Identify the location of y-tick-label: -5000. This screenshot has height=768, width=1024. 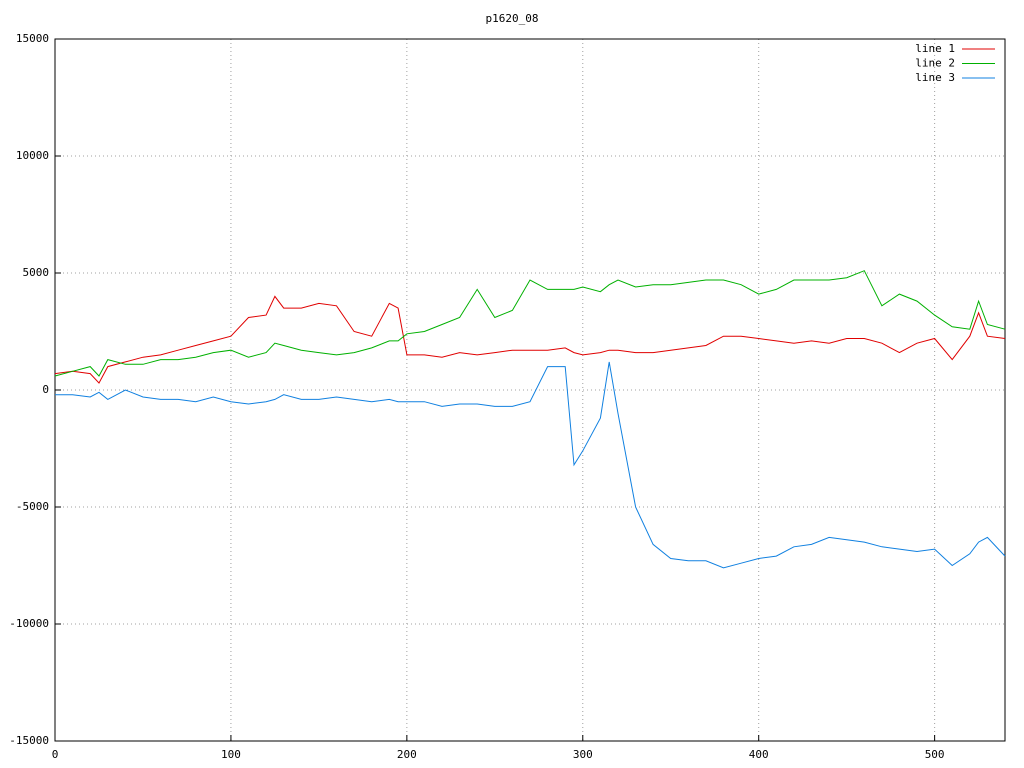
(32, 506).